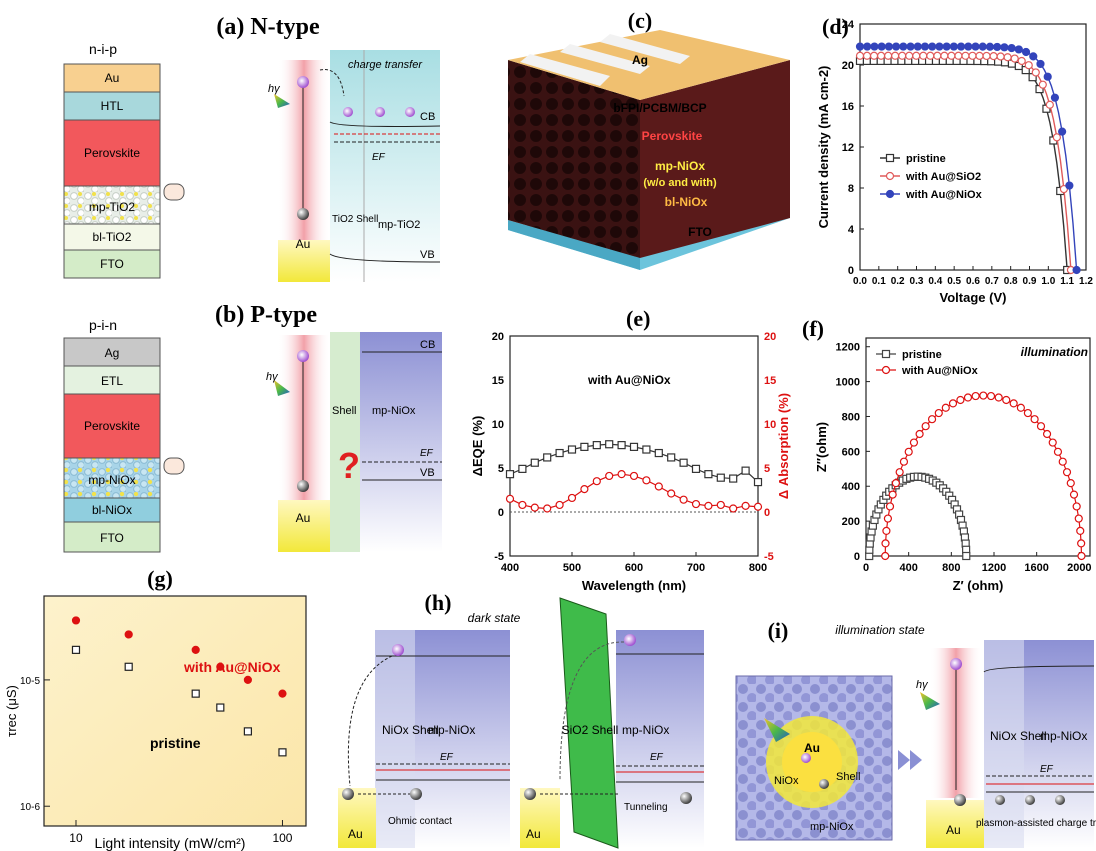 Image resolution: width=1096 pixels, height=851 pixels. Describe the element at coordinates (634, 568) in the screenshot. I see `chart-e-xtick-label: 600` at that location.